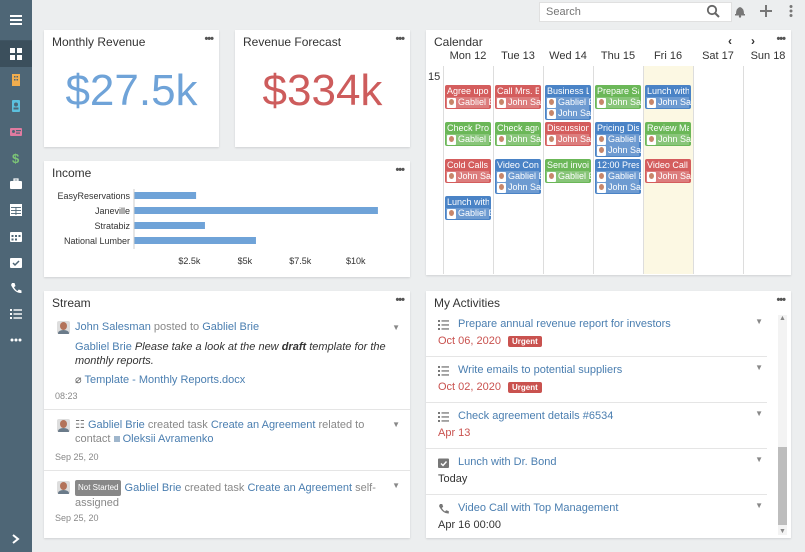  I want to click on calendar-prev-button: ‹, so click(730, 41).